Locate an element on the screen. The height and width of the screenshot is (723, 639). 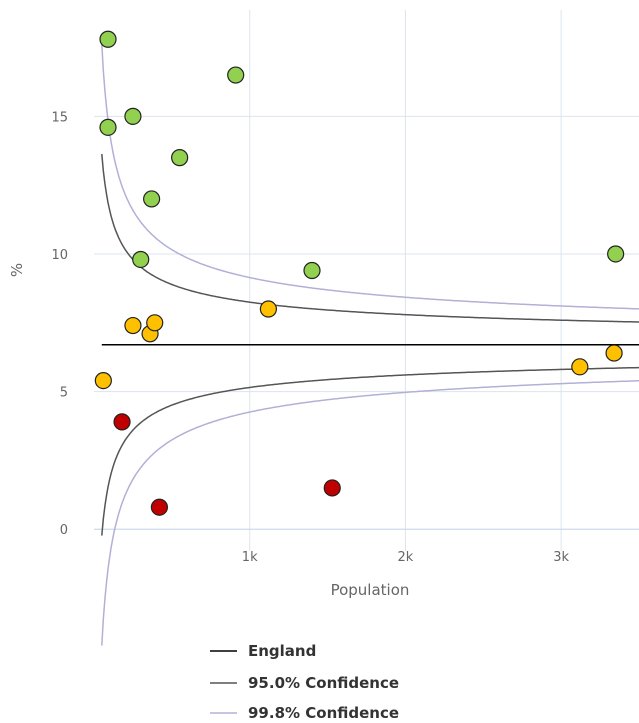
y-tick-label: 15 is located at coordinates (59, 117).